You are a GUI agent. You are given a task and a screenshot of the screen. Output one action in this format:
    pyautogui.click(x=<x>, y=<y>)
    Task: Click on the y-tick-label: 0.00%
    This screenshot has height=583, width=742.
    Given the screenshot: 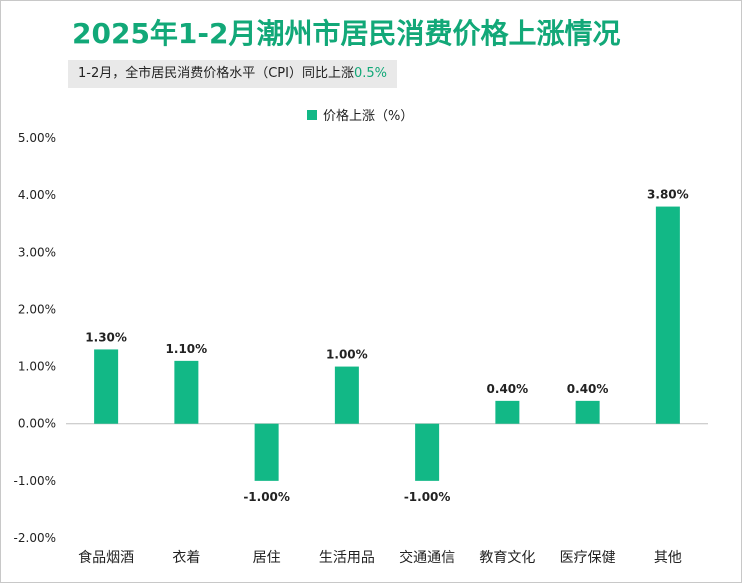 What is the action you would take?
    pyautogui.click(x=37, y=424)
    